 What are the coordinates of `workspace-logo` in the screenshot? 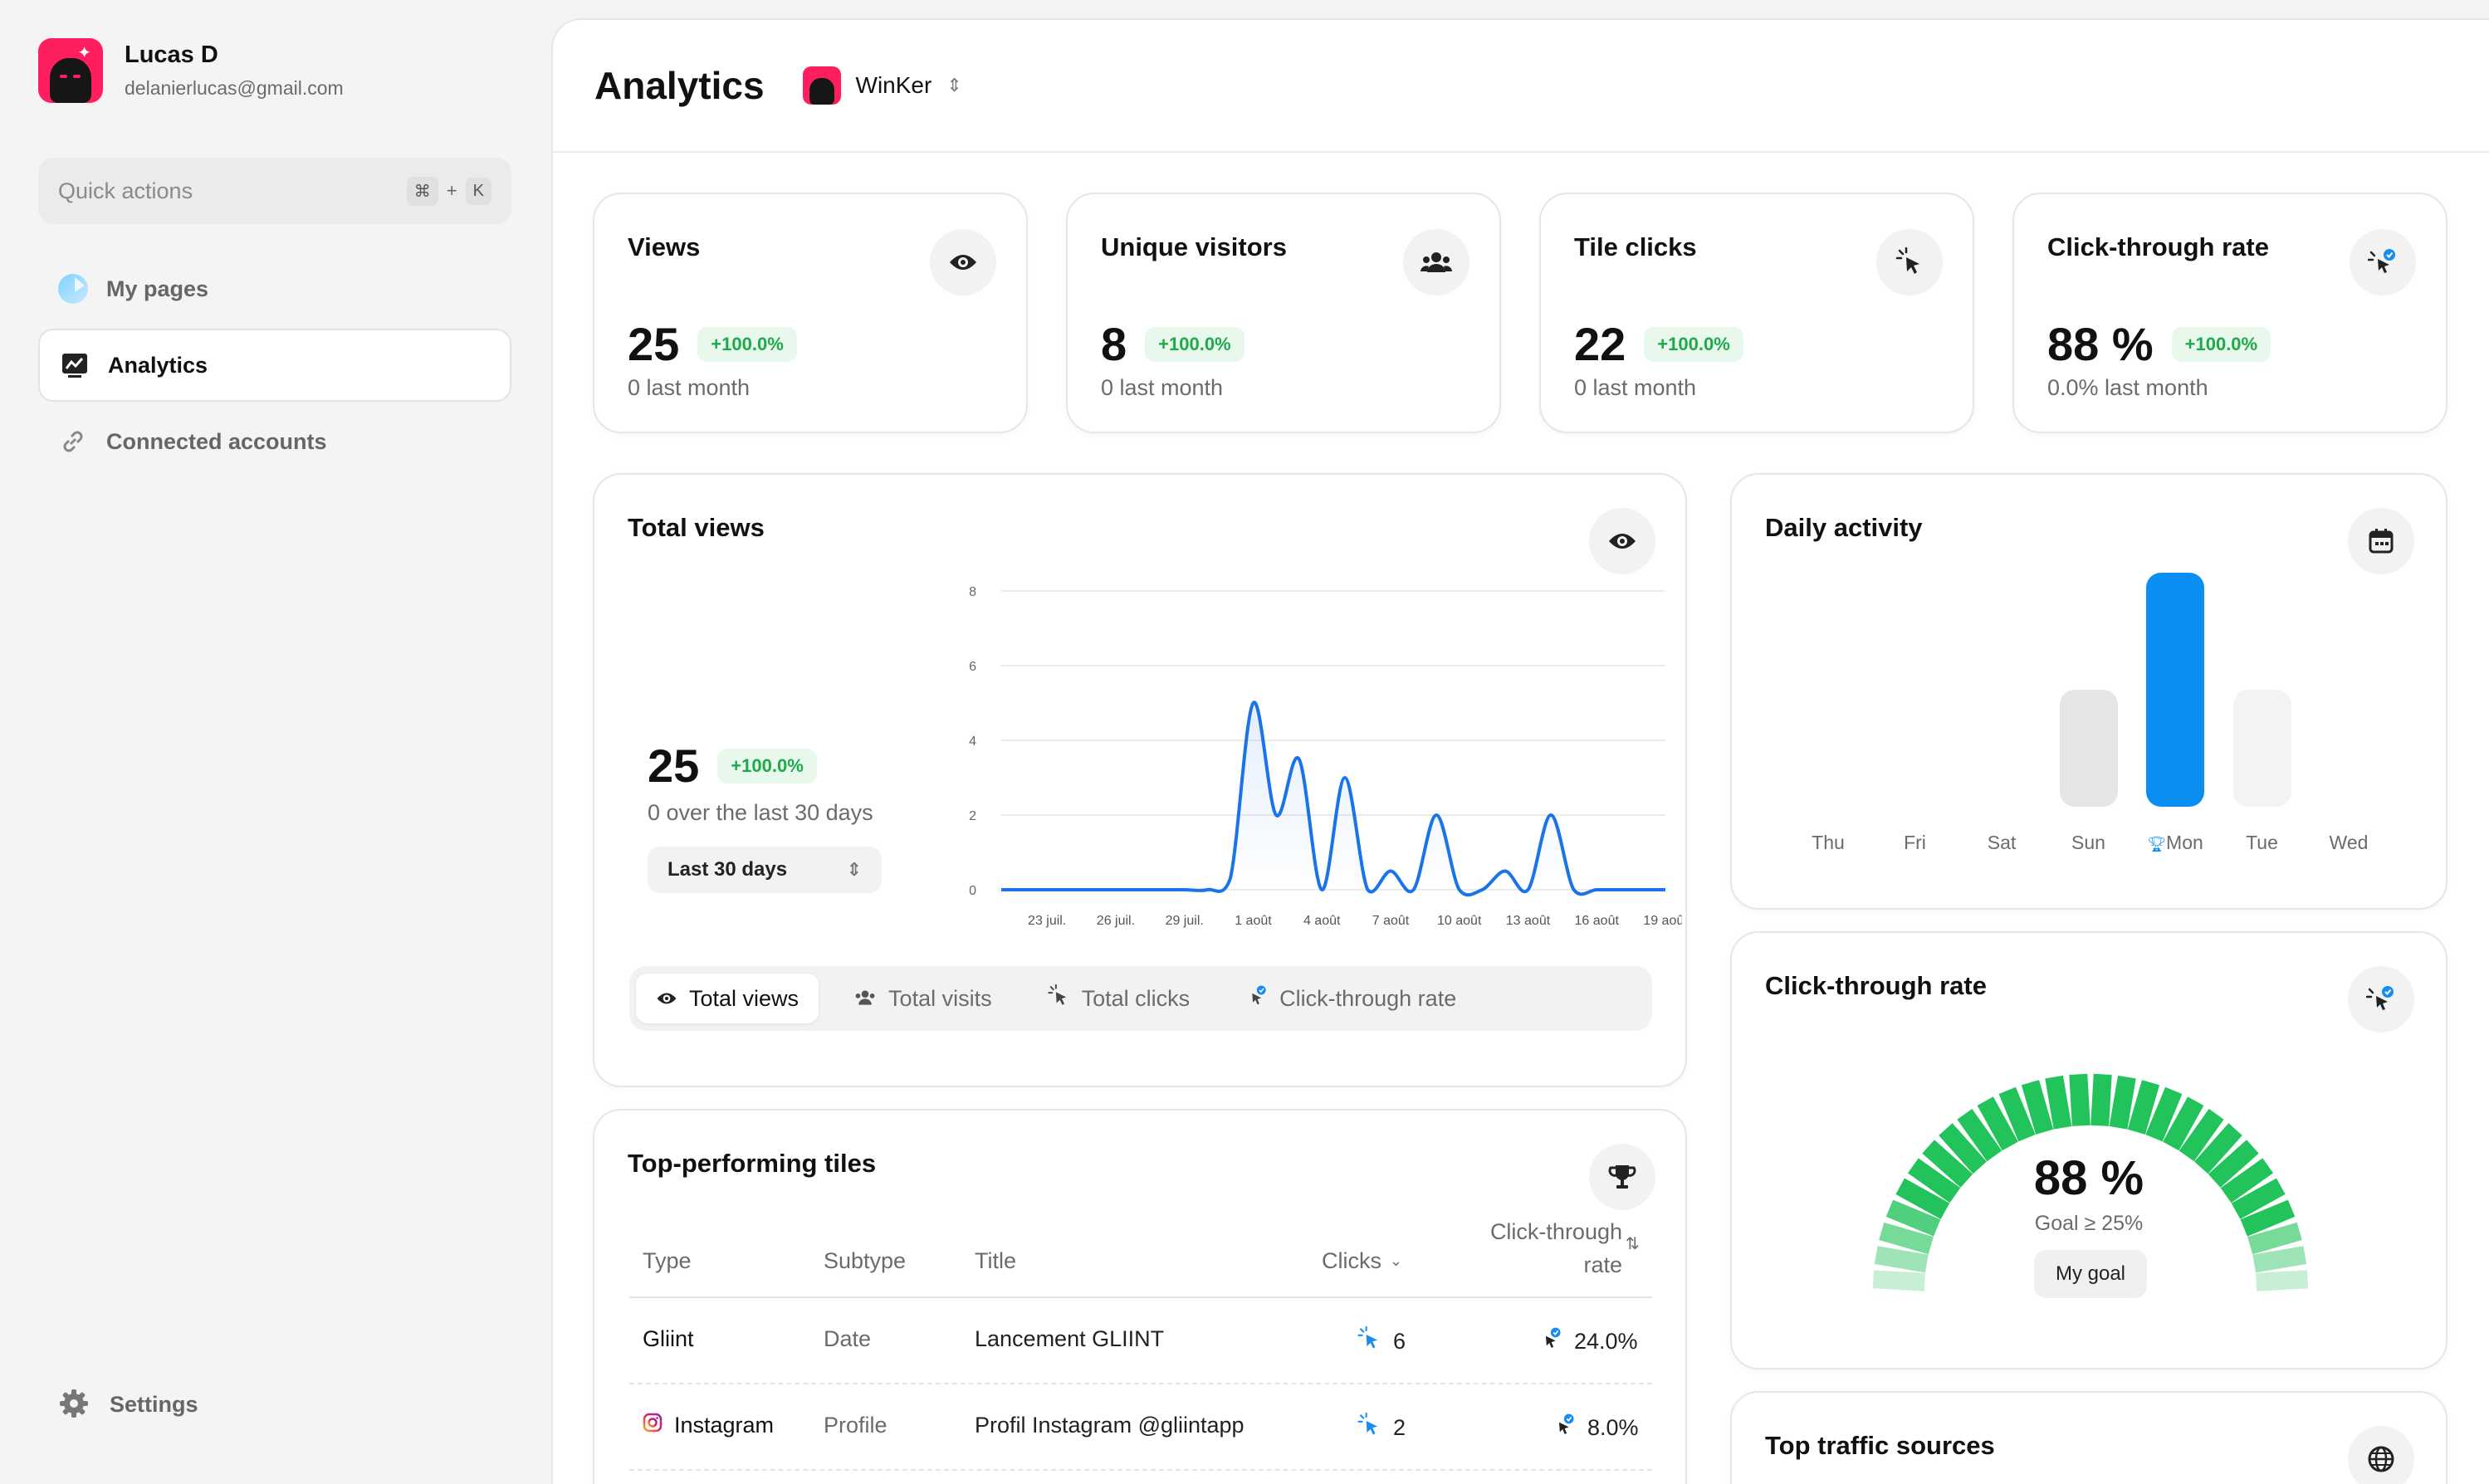 It's located at (821, 85).